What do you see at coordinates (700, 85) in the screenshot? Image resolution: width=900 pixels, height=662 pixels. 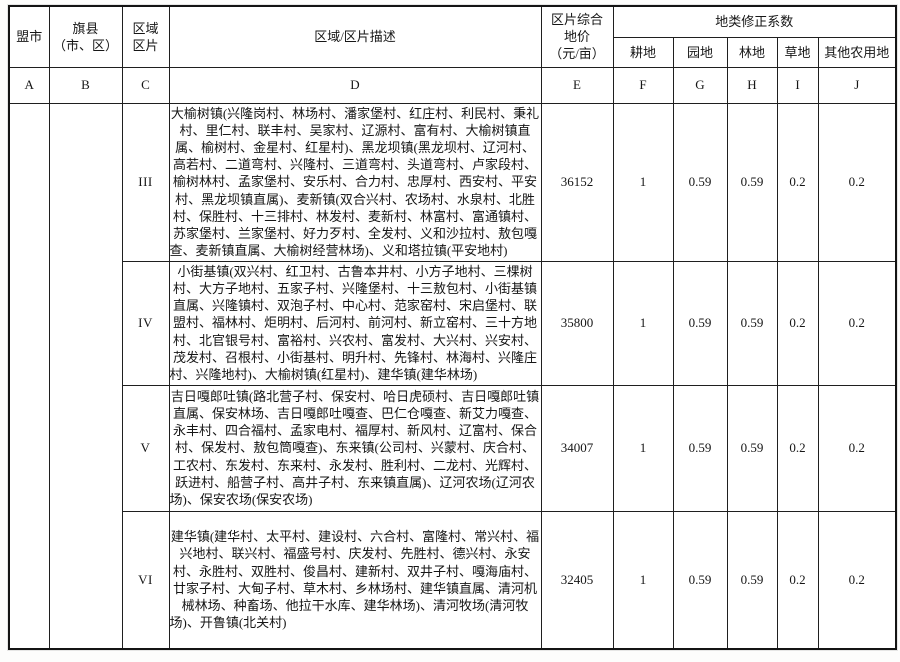 I see `column-letter-g: G` at bounding box center [700, 85].